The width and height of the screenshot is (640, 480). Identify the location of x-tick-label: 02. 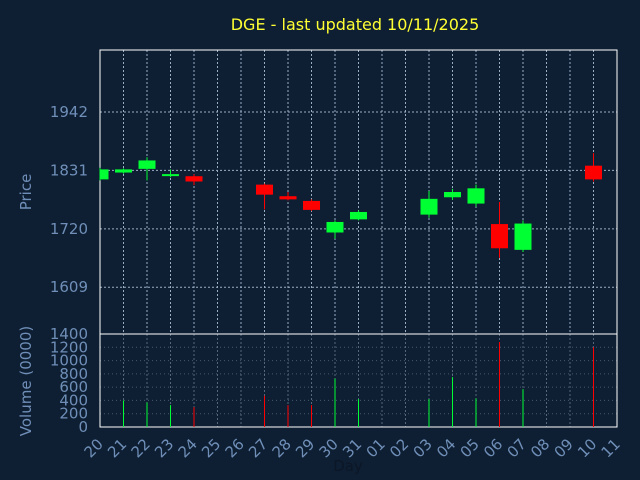
(399, 448).